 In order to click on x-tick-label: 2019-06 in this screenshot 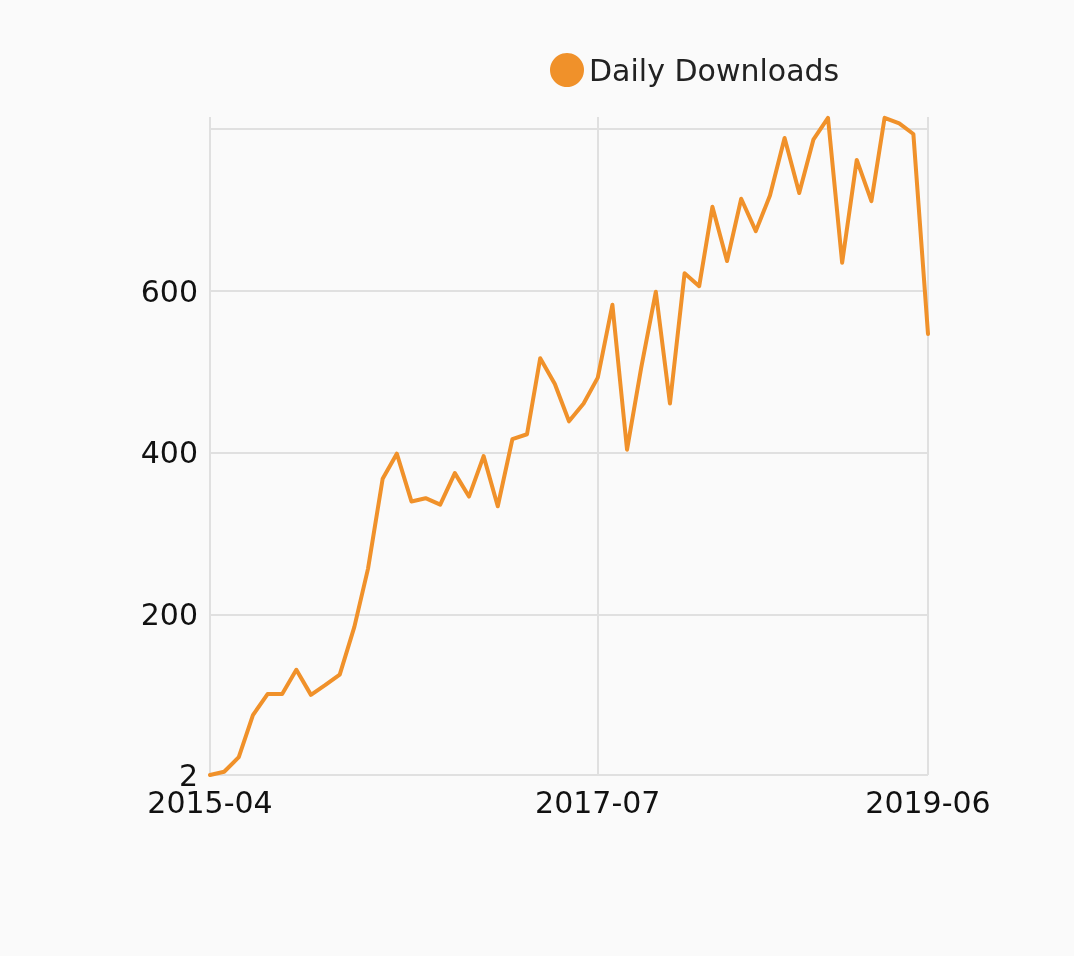, I will do `click(928, 802)`.